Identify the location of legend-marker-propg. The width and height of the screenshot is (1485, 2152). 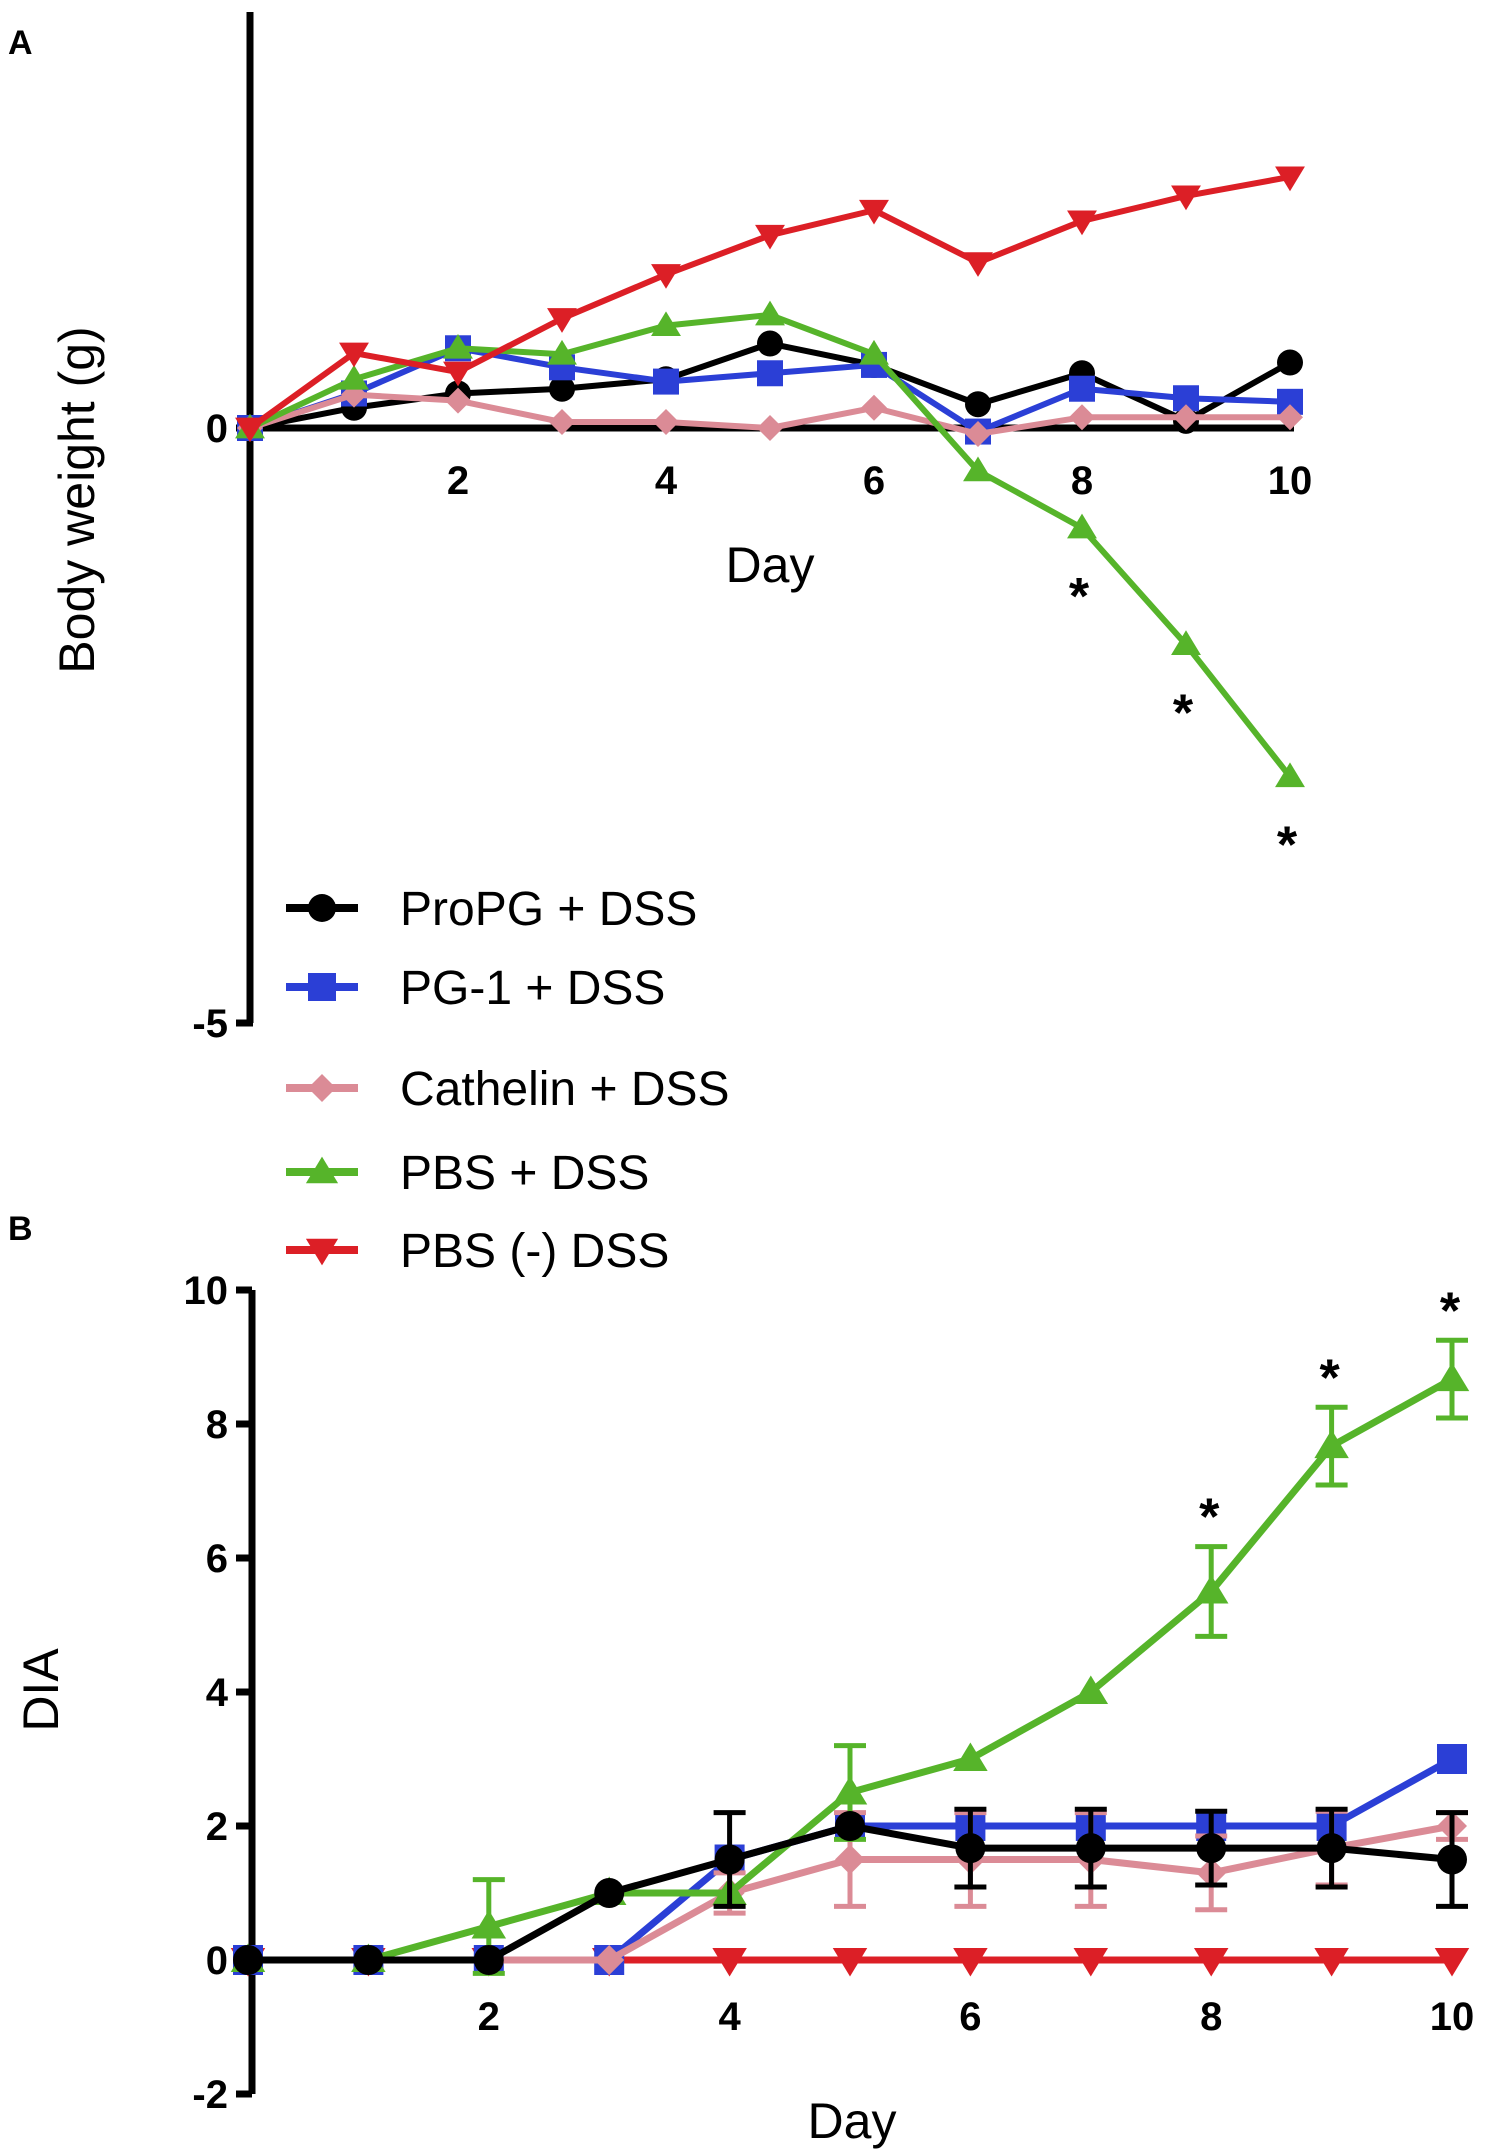
(322, 908).